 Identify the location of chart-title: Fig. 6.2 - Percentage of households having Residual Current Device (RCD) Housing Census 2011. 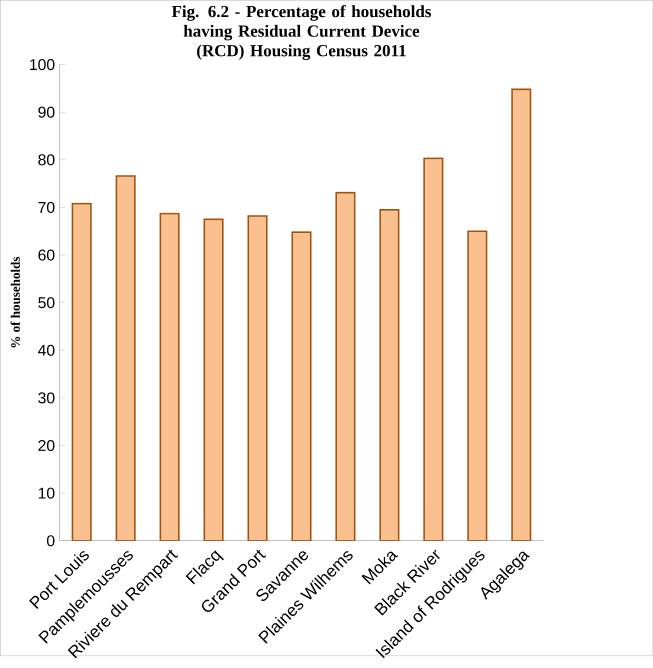
(301, 32).